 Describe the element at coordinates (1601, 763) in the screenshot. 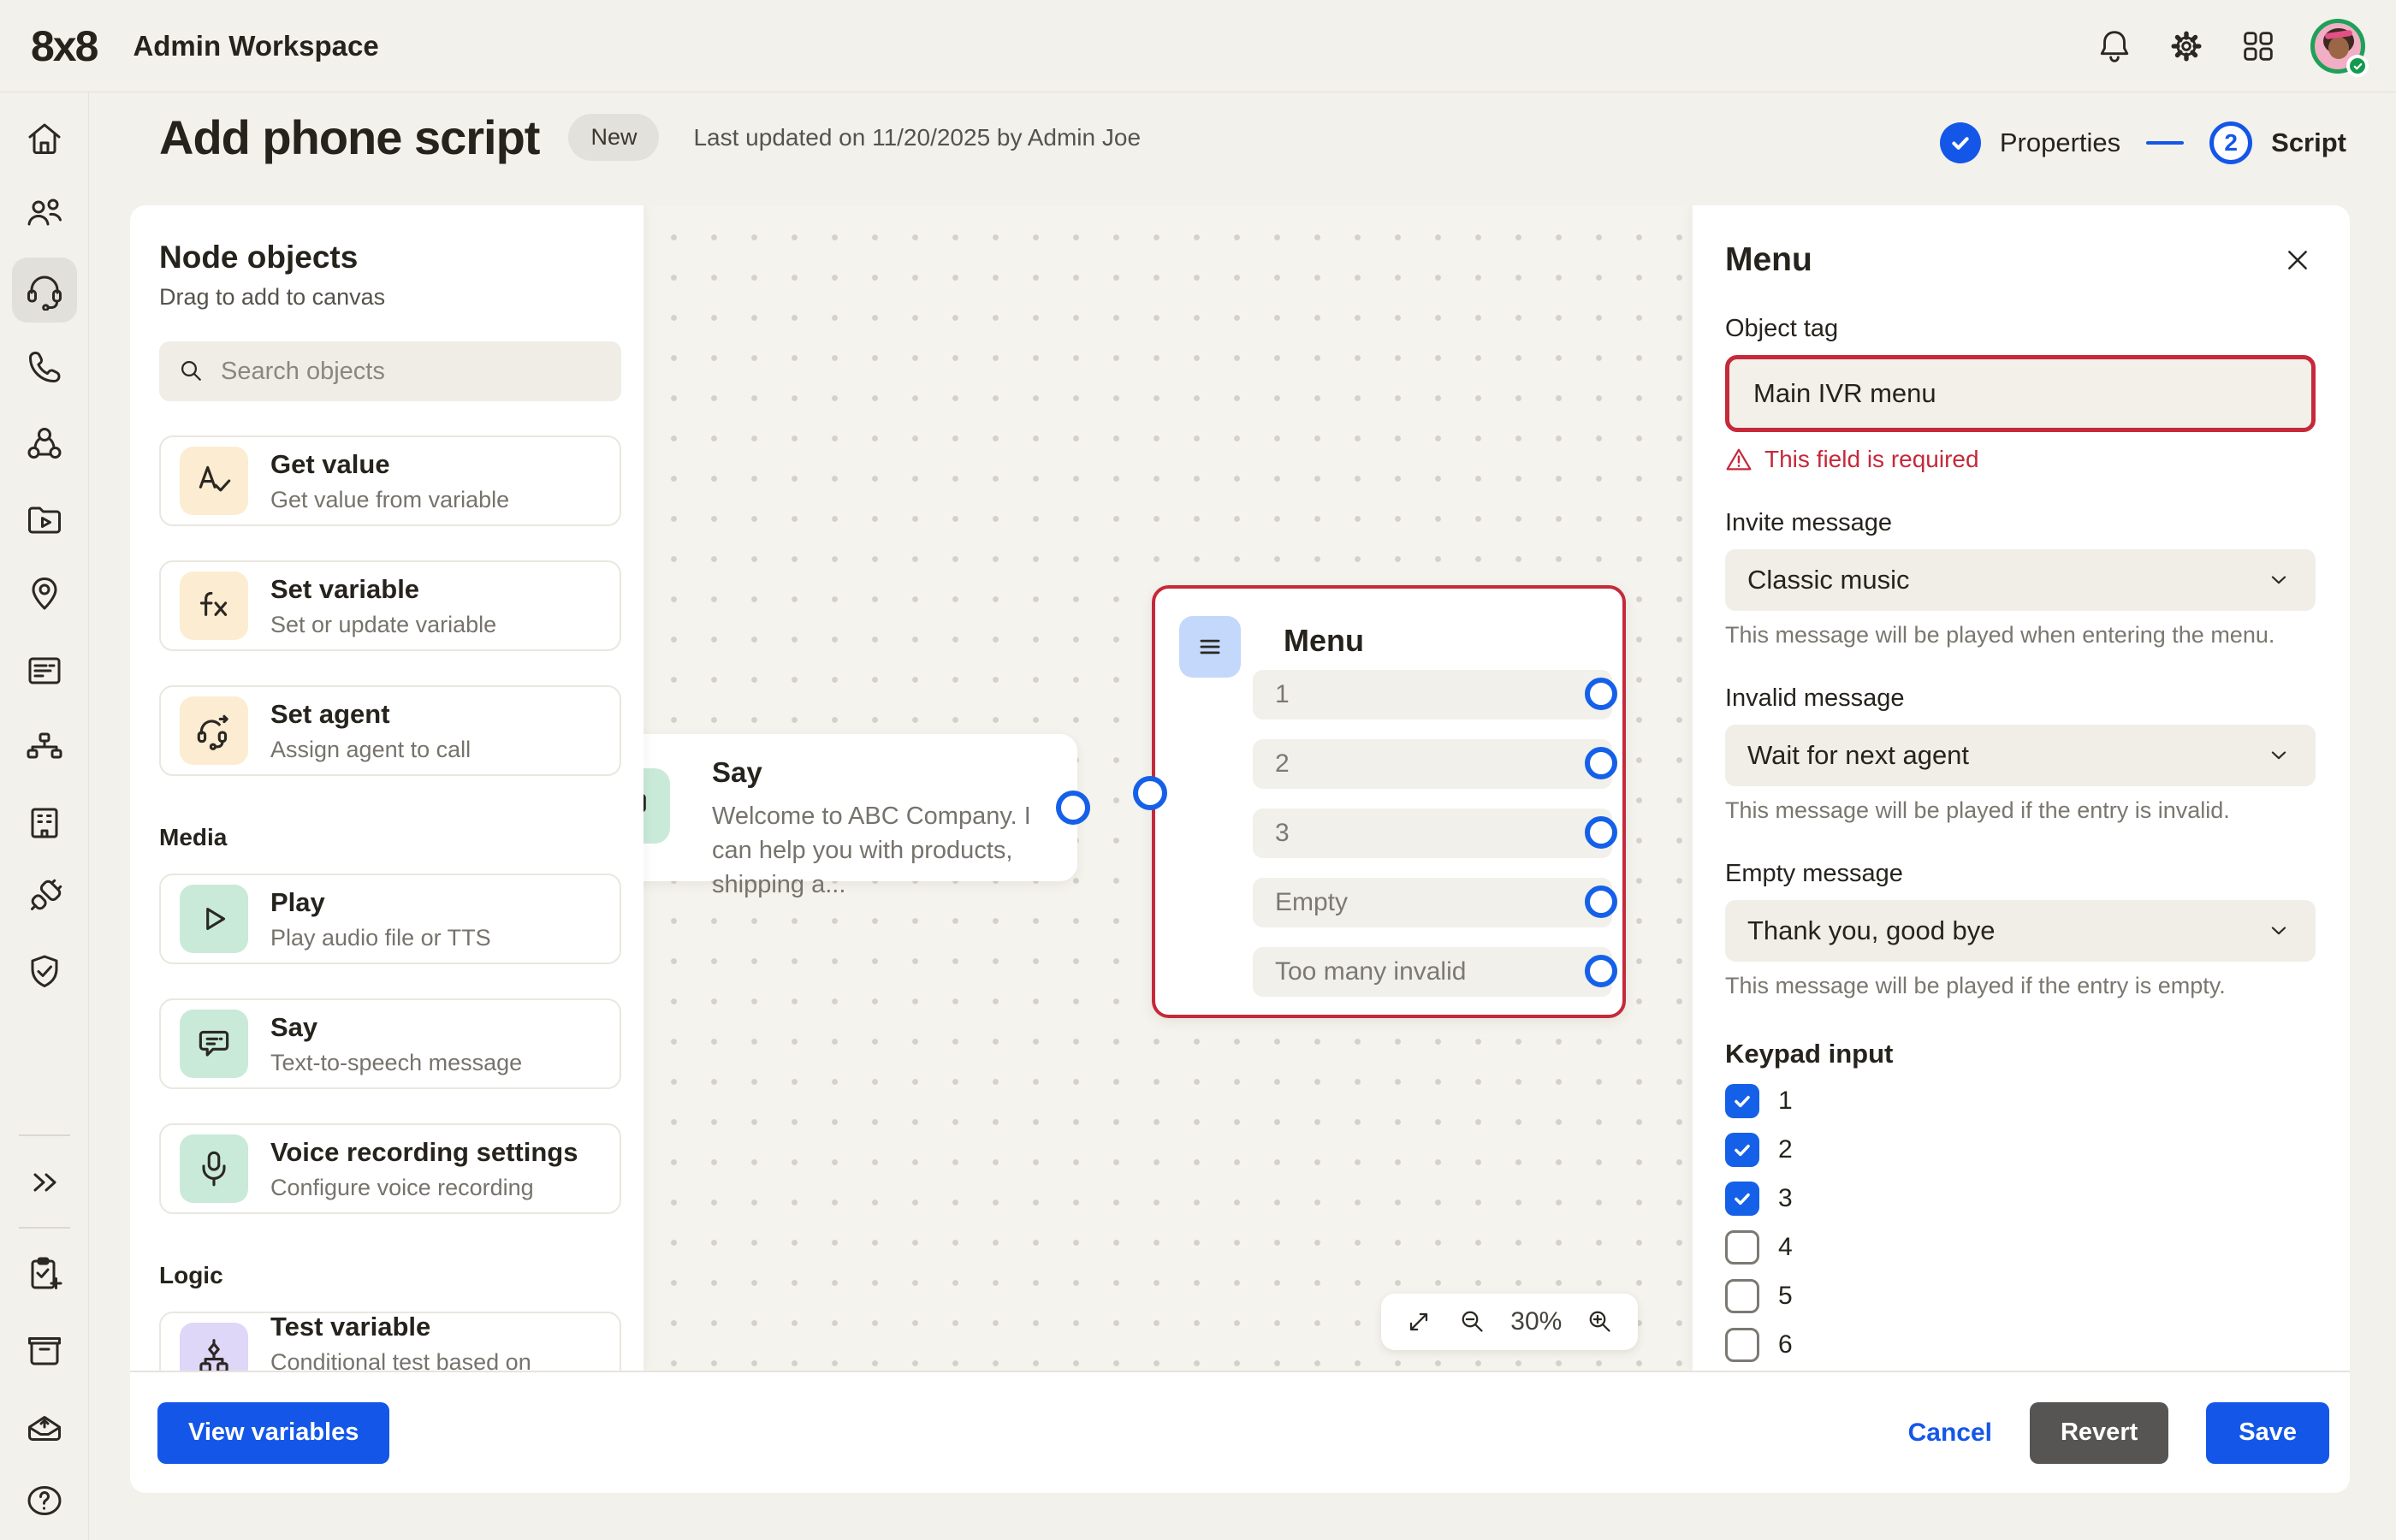

I see `menu-branch-2-port` at that location.